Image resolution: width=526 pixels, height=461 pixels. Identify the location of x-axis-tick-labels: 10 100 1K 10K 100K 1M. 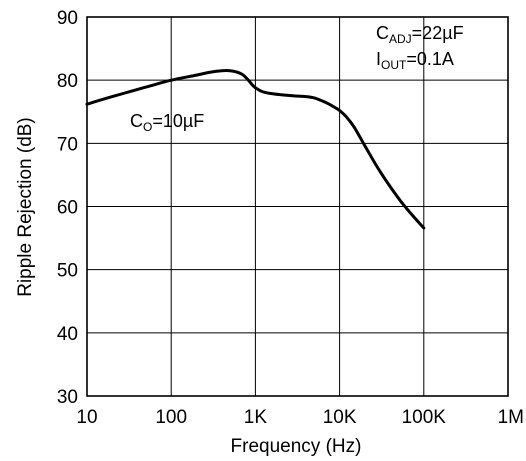
(300, 417).